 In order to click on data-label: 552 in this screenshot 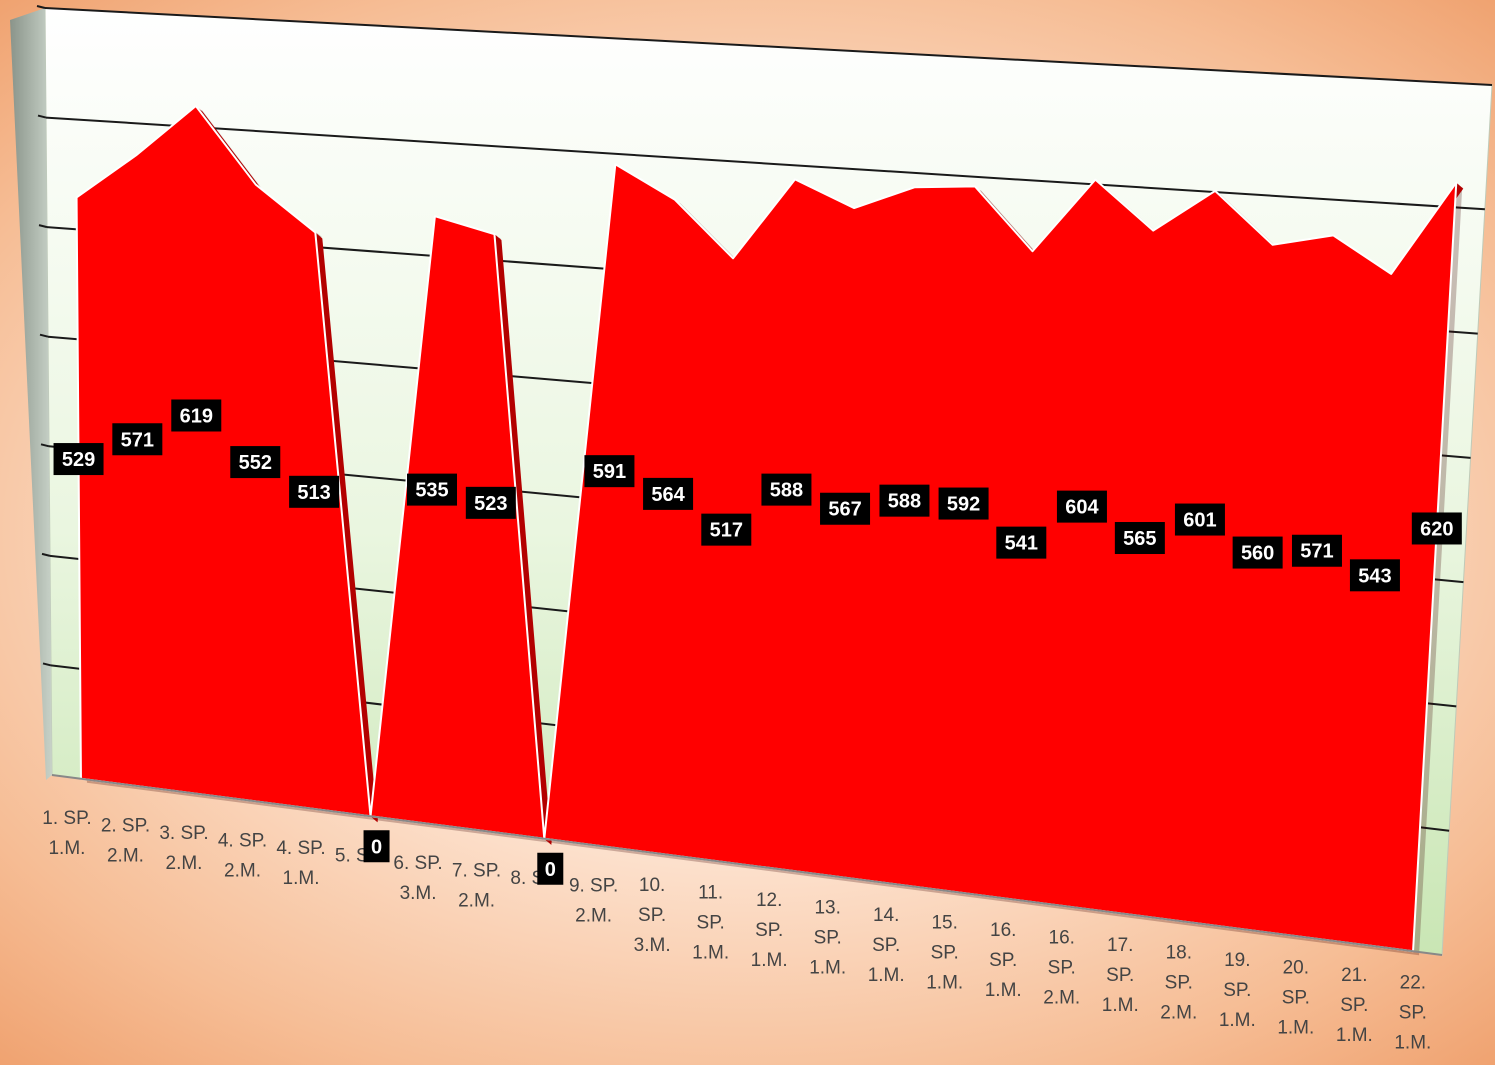, I will do `click(255, 462)`.